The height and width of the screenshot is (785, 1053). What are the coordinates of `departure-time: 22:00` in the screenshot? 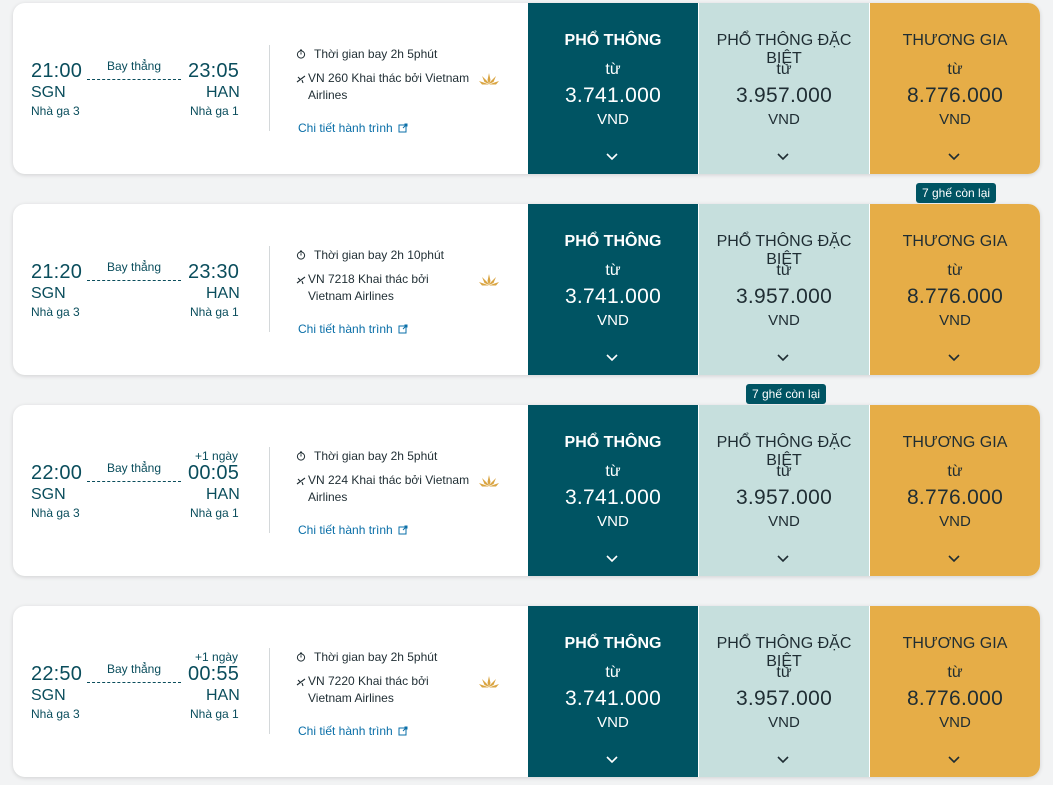 It's located at (57, 473).